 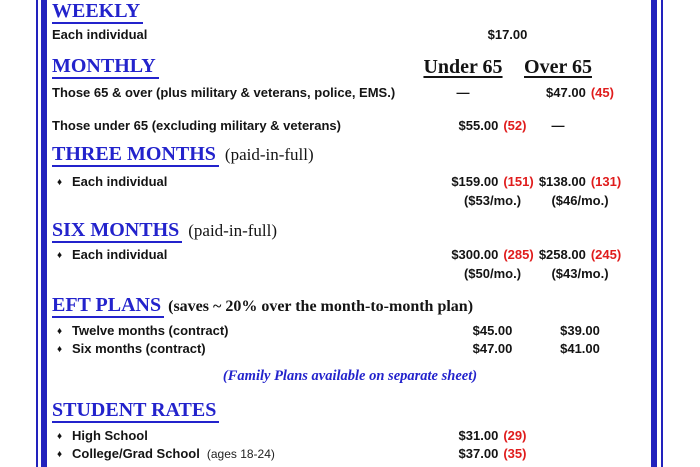 What do you see at coordinates (606, 254) in the screenshot?
I see `six-months-over-discount: (245)` at bounding box center [606, 254].